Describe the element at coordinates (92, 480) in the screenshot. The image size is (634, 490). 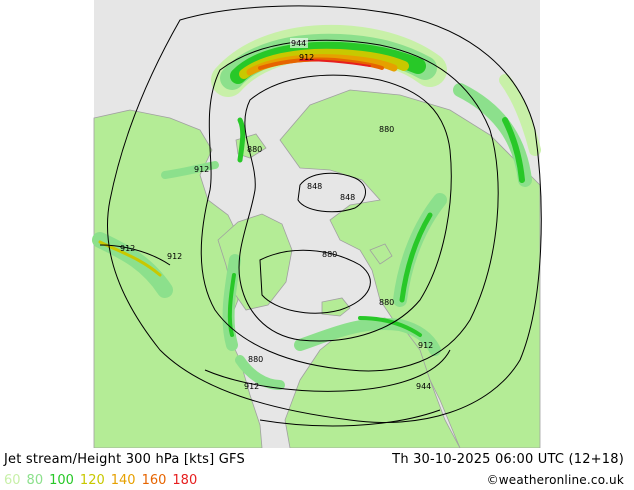
I see `legend-item: 120` at that location.